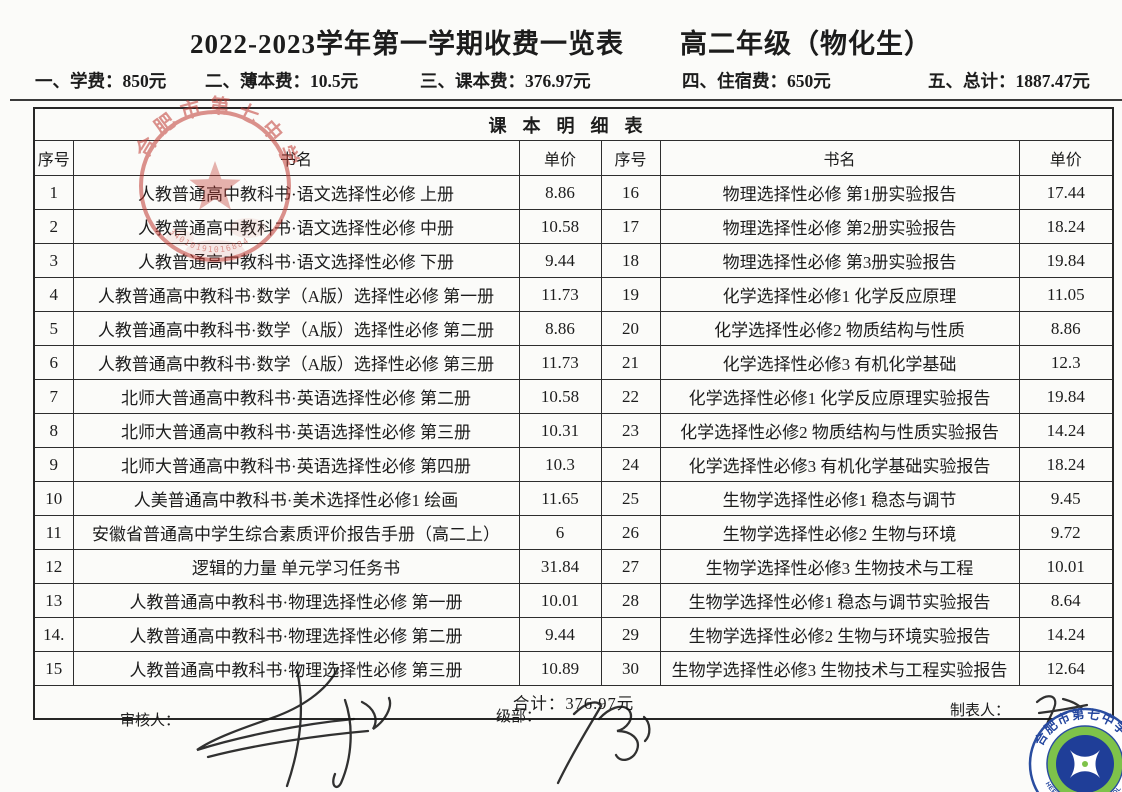 This screenshot has width=1122, height=792. I want to click on col-header-book: 书名, so click(839, 158).